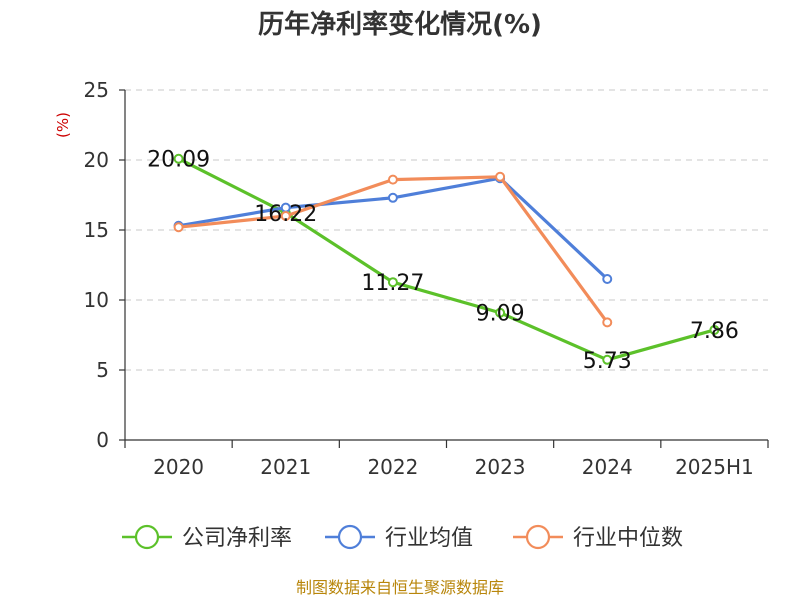 The width and height of the screenshot is (800, 600). I want to click on chart-title: 历年净利率变化情况(%), so click(400, 24).